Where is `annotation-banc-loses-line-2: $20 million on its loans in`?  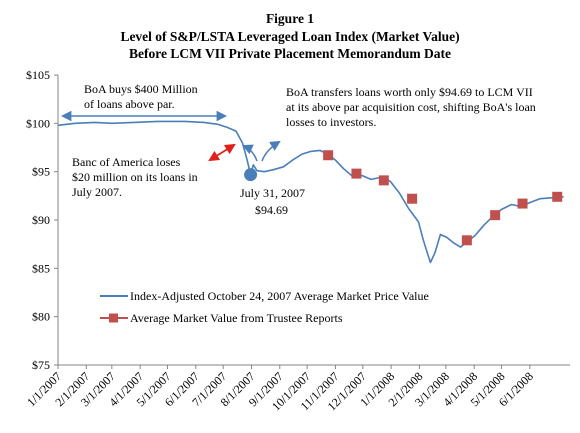
annotation-banc-loses-line-2: $20 million on its loans in is located at coordinates (135, 177).